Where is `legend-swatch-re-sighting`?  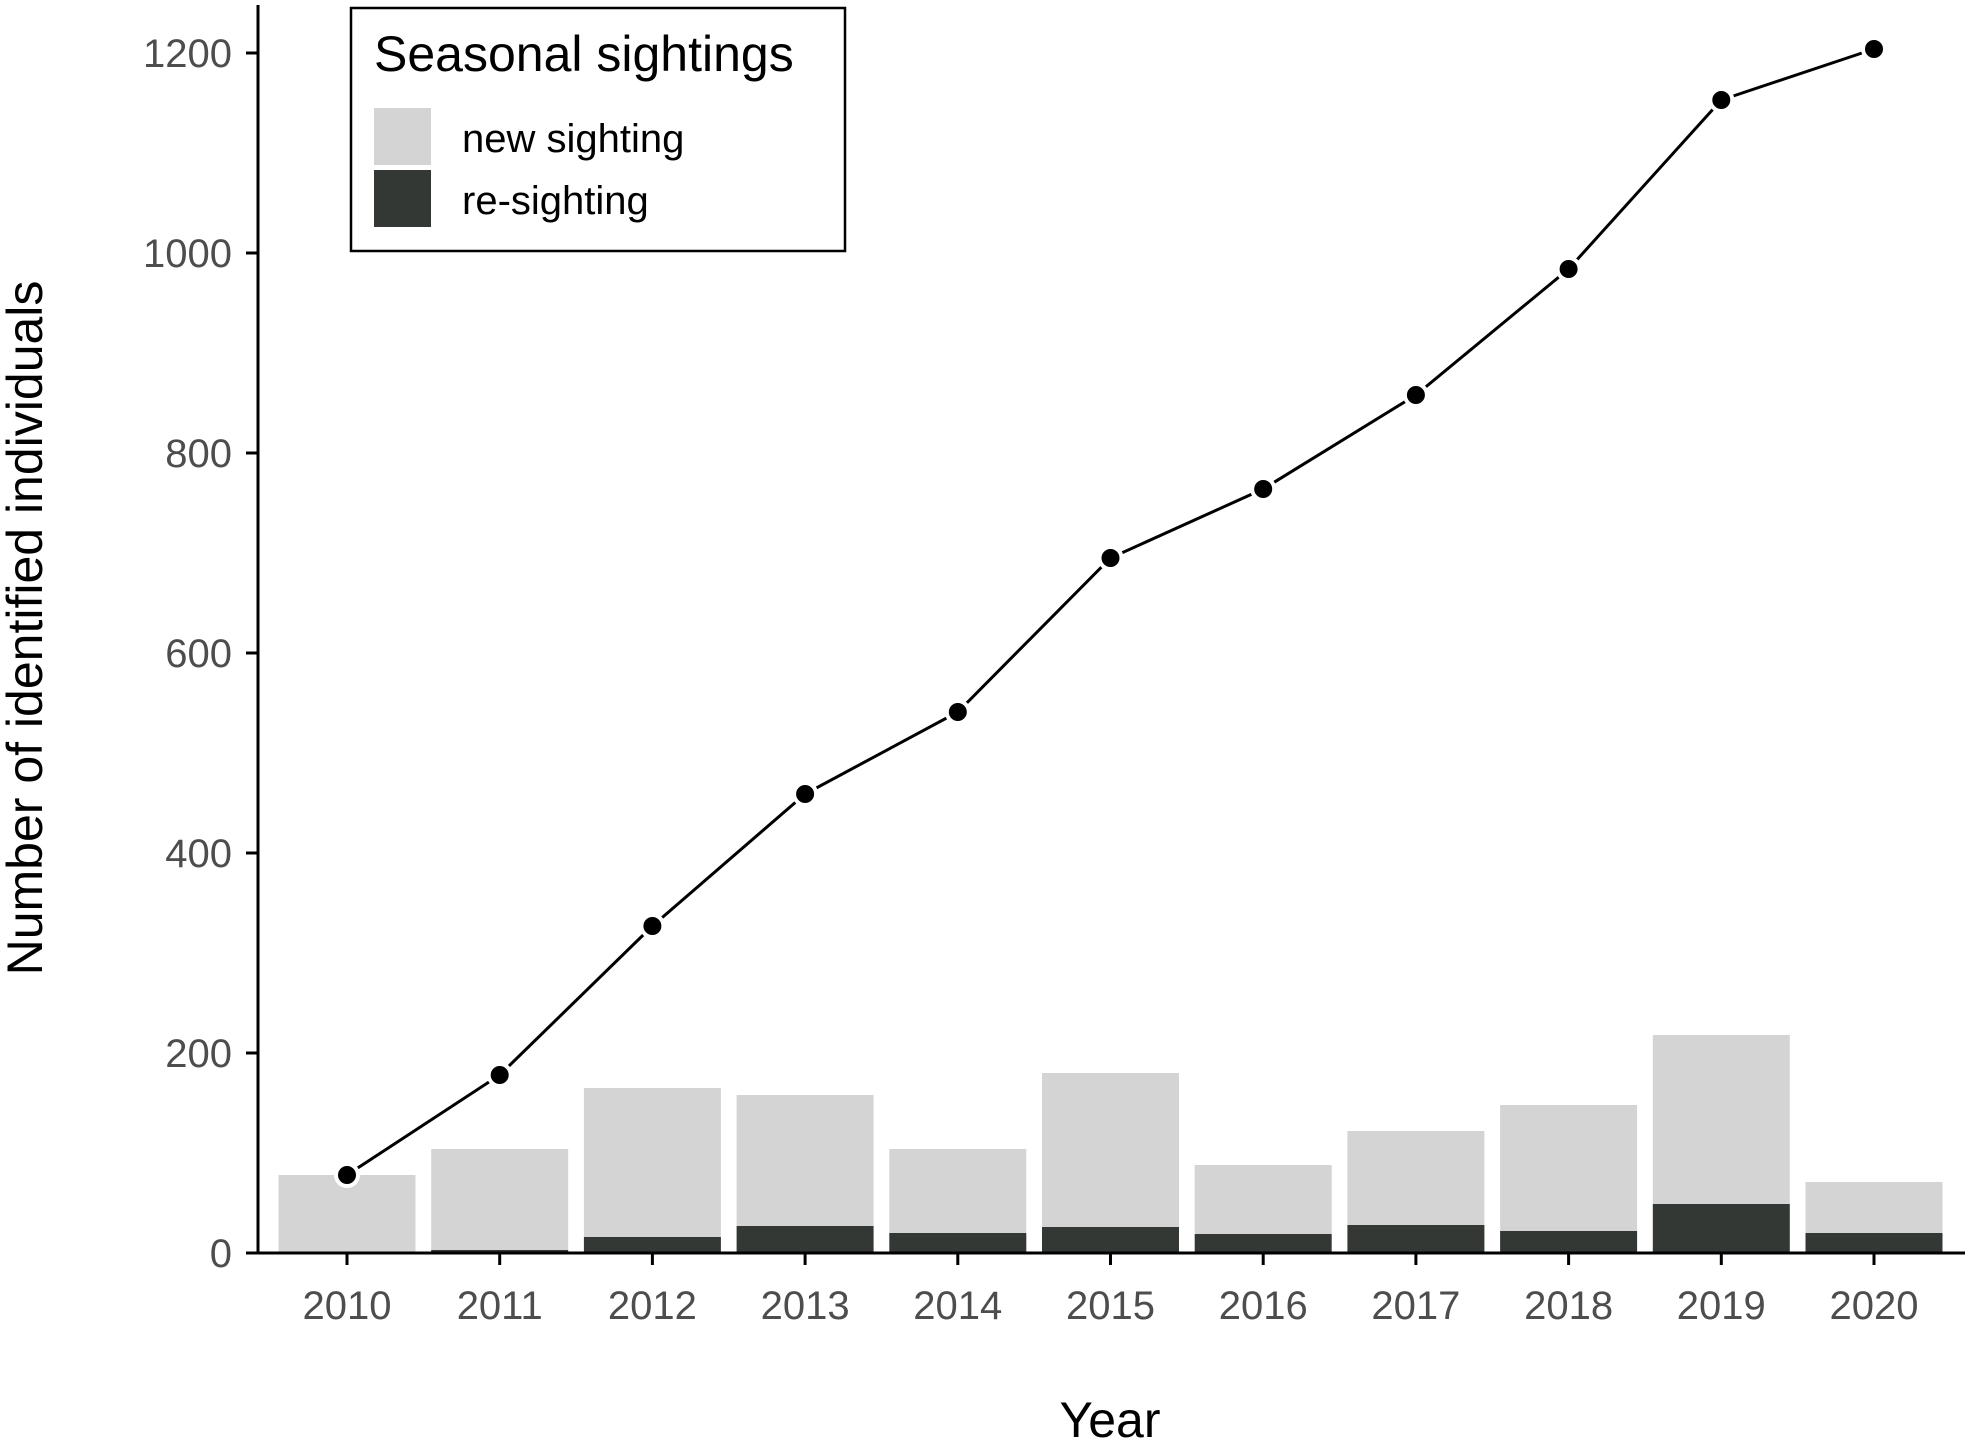 legend-swatch-re-sighting is located at coordinates (402, 198).